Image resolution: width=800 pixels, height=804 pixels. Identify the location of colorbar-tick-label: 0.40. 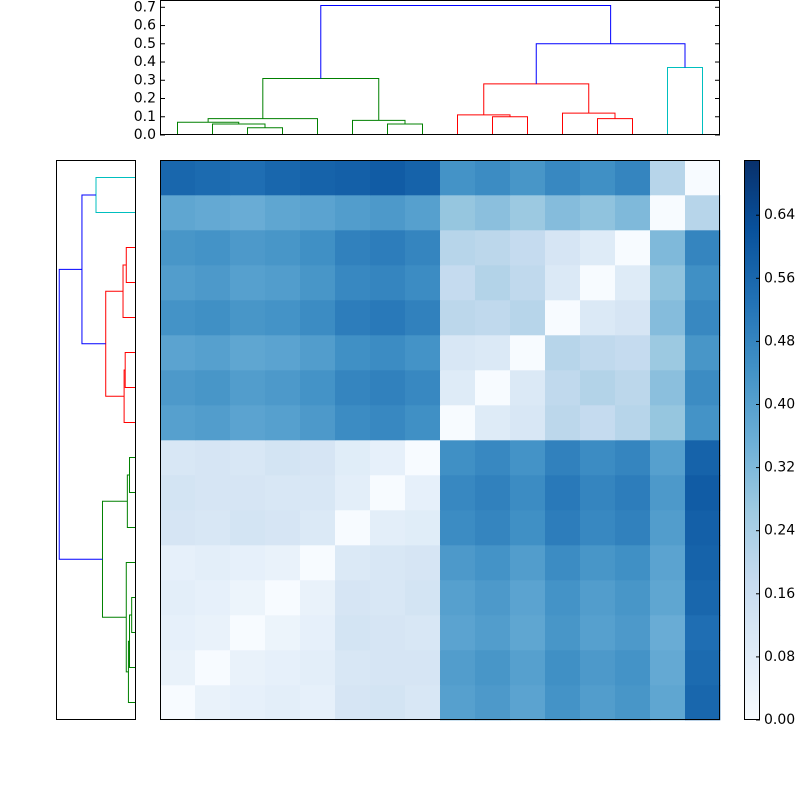
(779, 405).